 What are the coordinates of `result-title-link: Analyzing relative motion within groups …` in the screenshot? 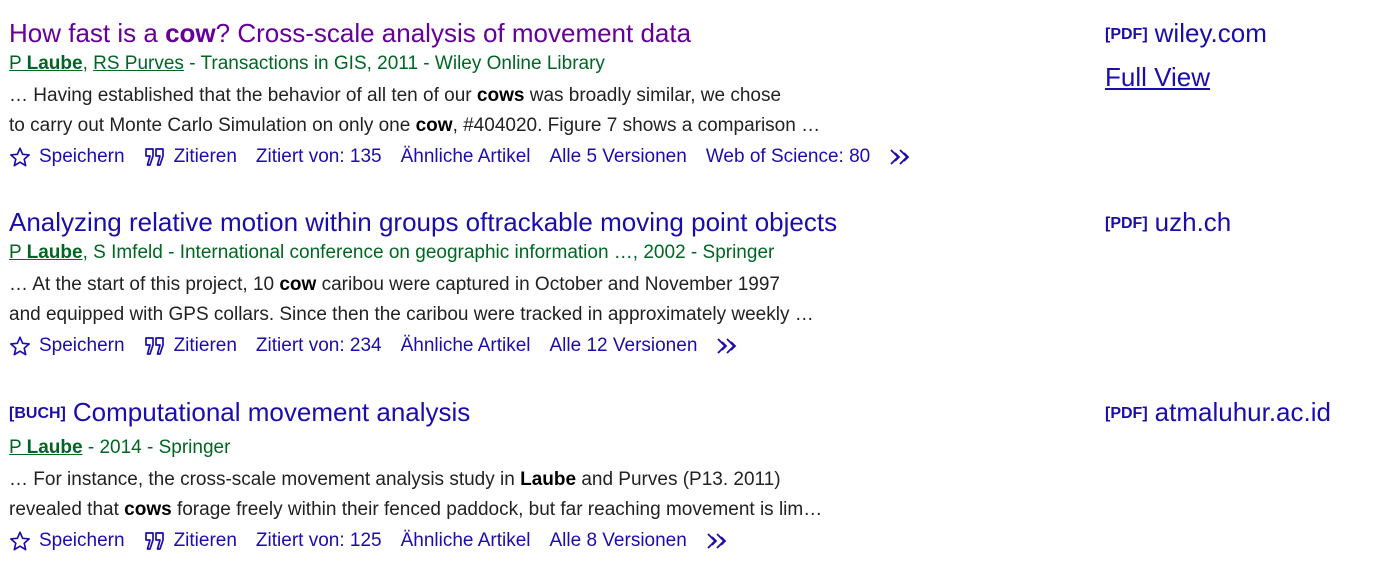 It's located at (423, 222).